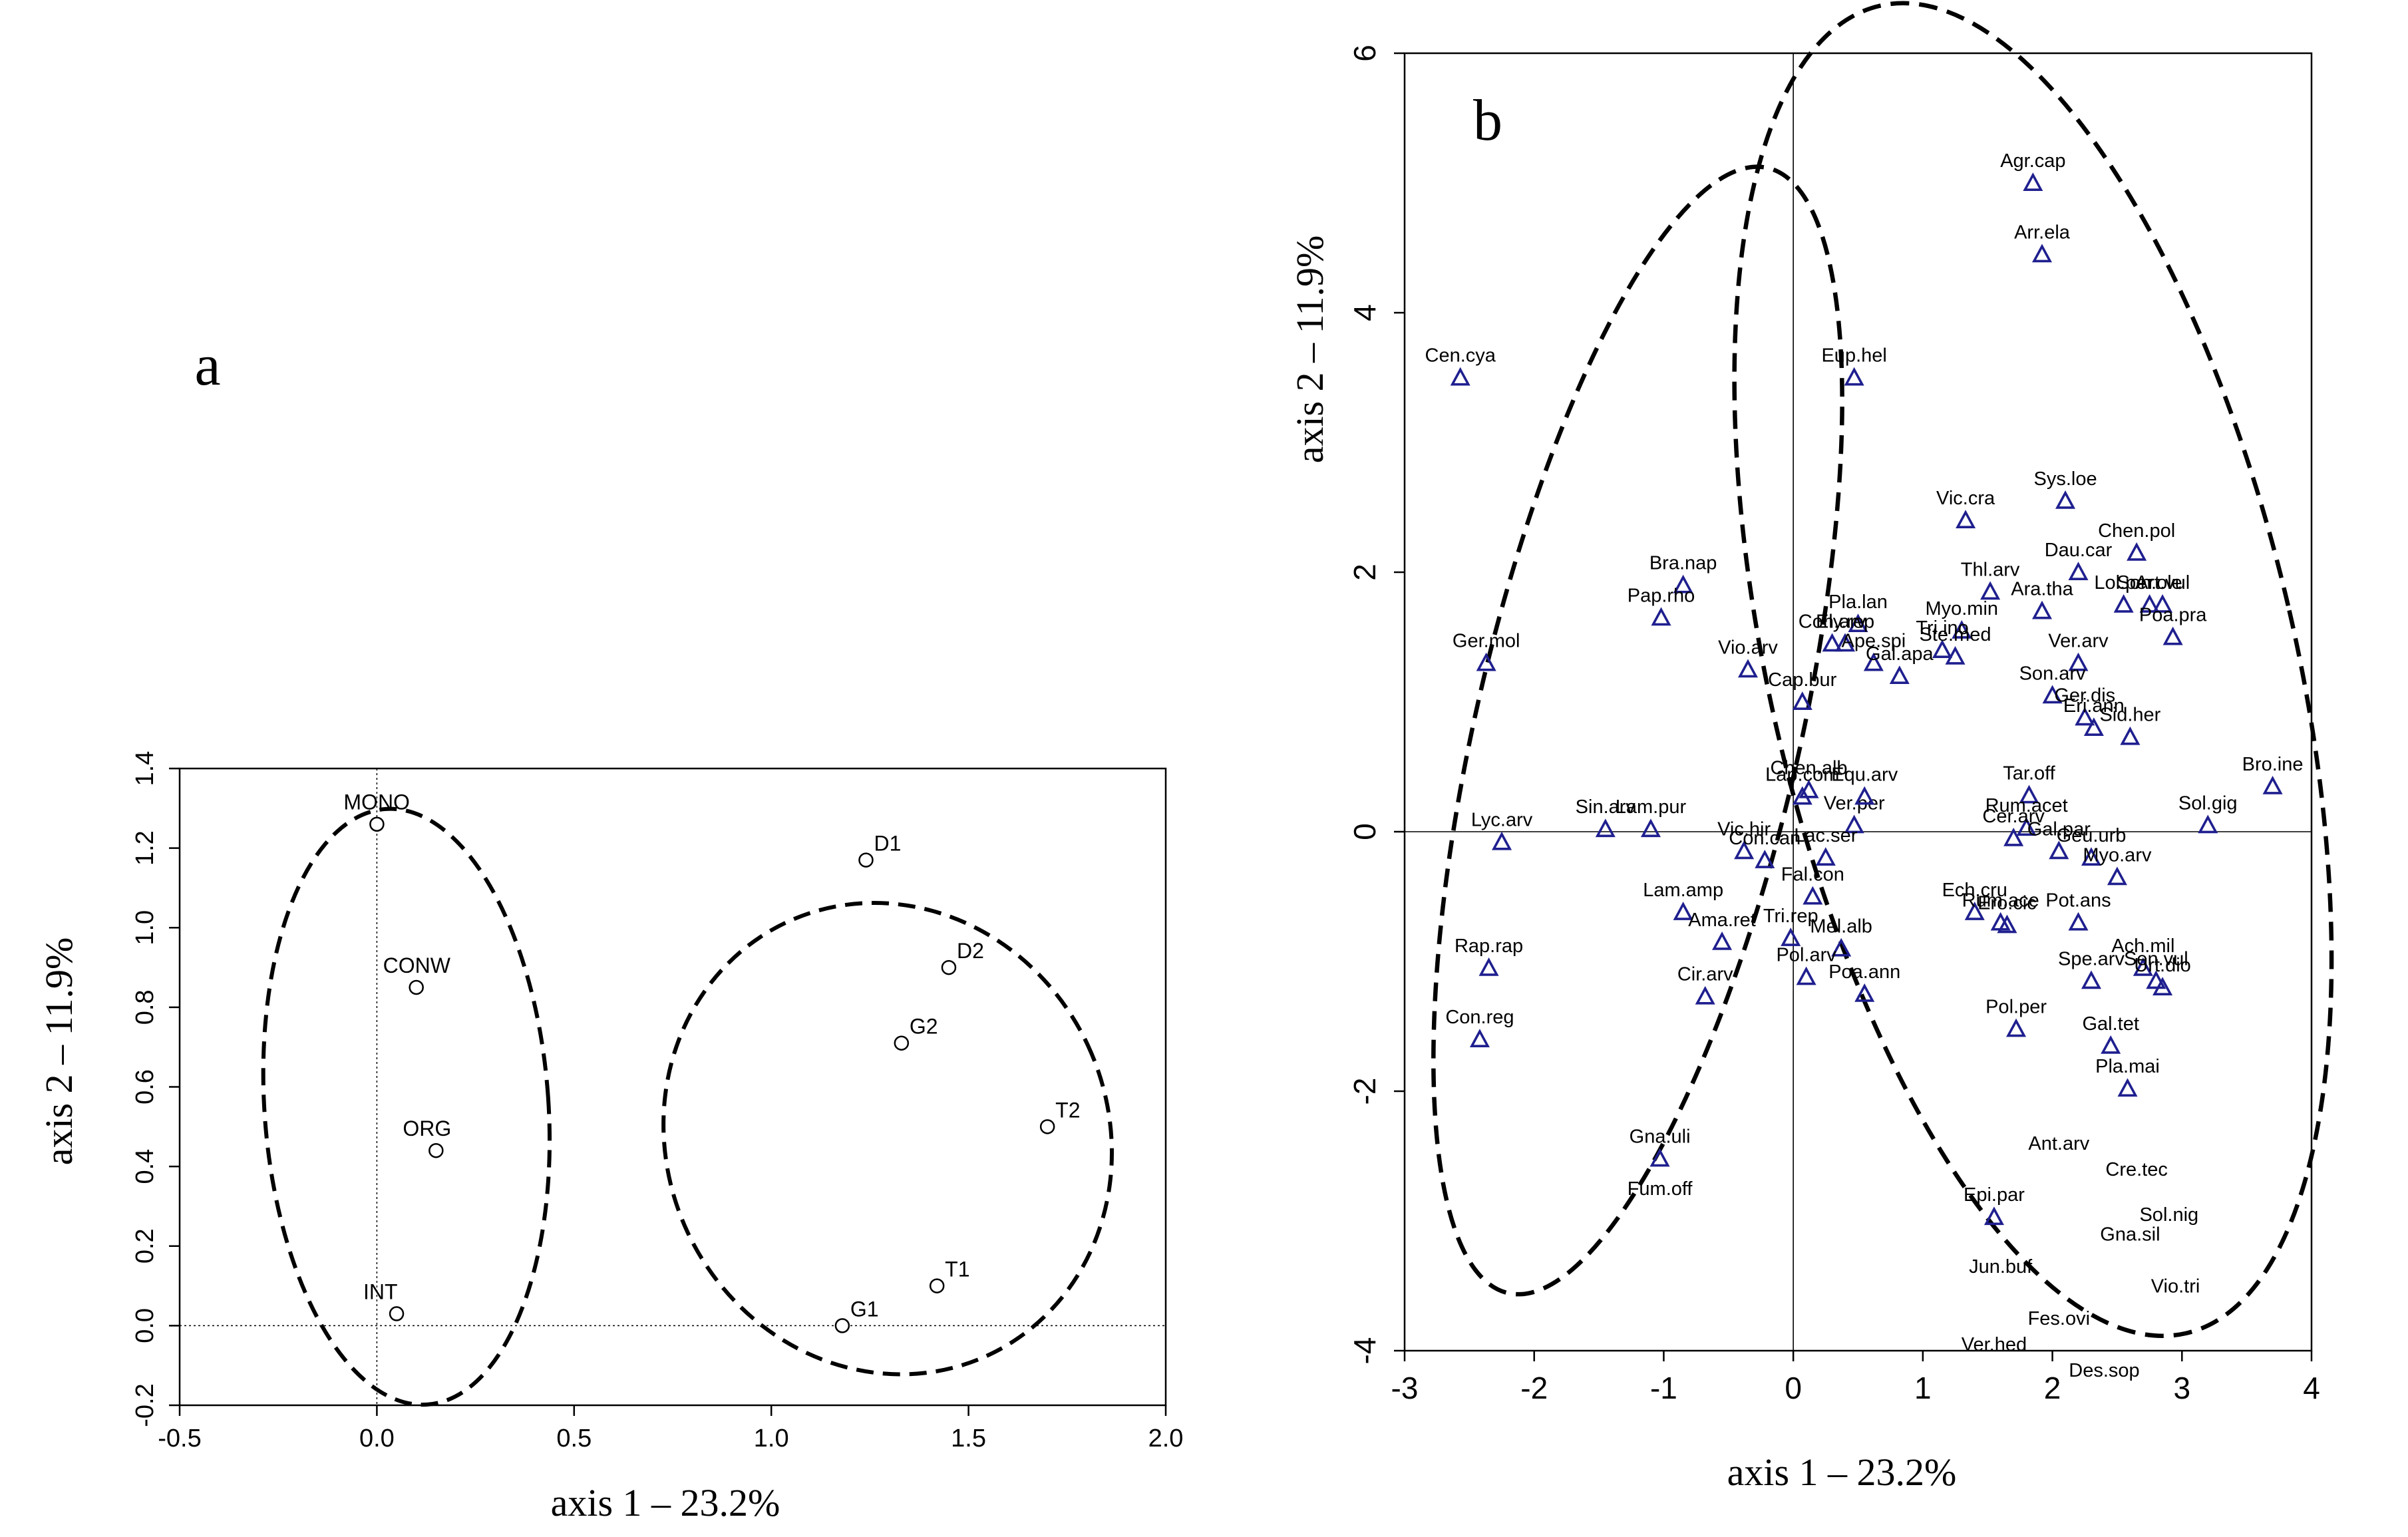  I want to click on panel-b-point-lam-amp, so click(1683, 911).